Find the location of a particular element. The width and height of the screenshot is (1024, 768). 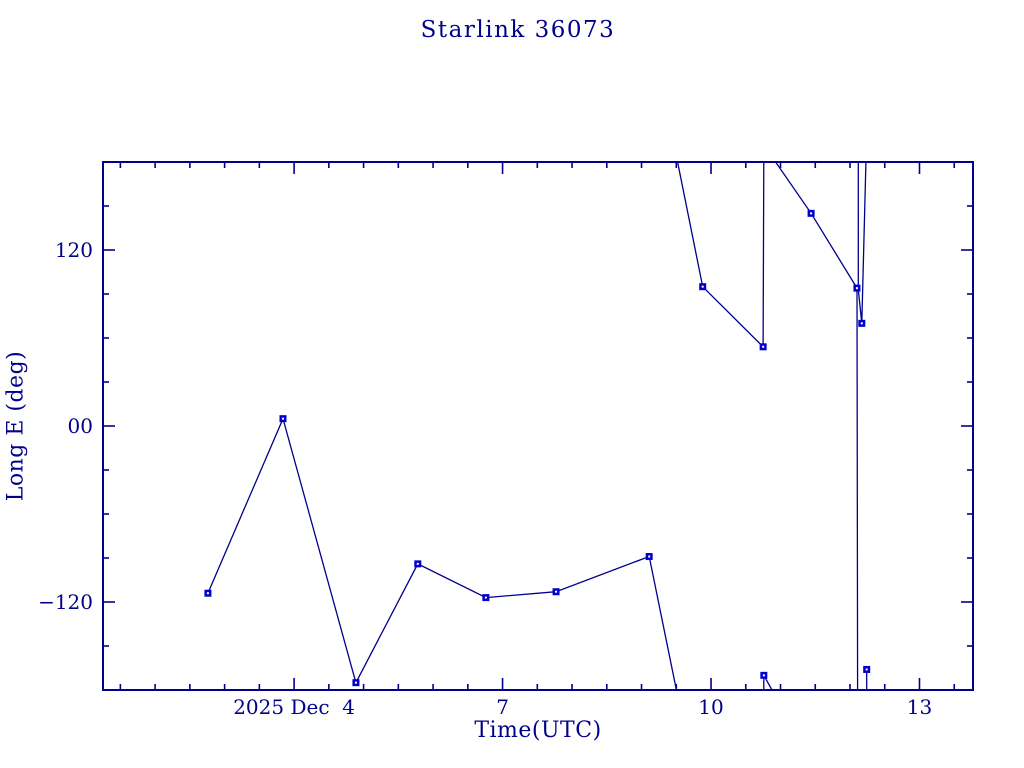

x-tick-label: 2025 Dec 4 is located at coordinates (294, 707).